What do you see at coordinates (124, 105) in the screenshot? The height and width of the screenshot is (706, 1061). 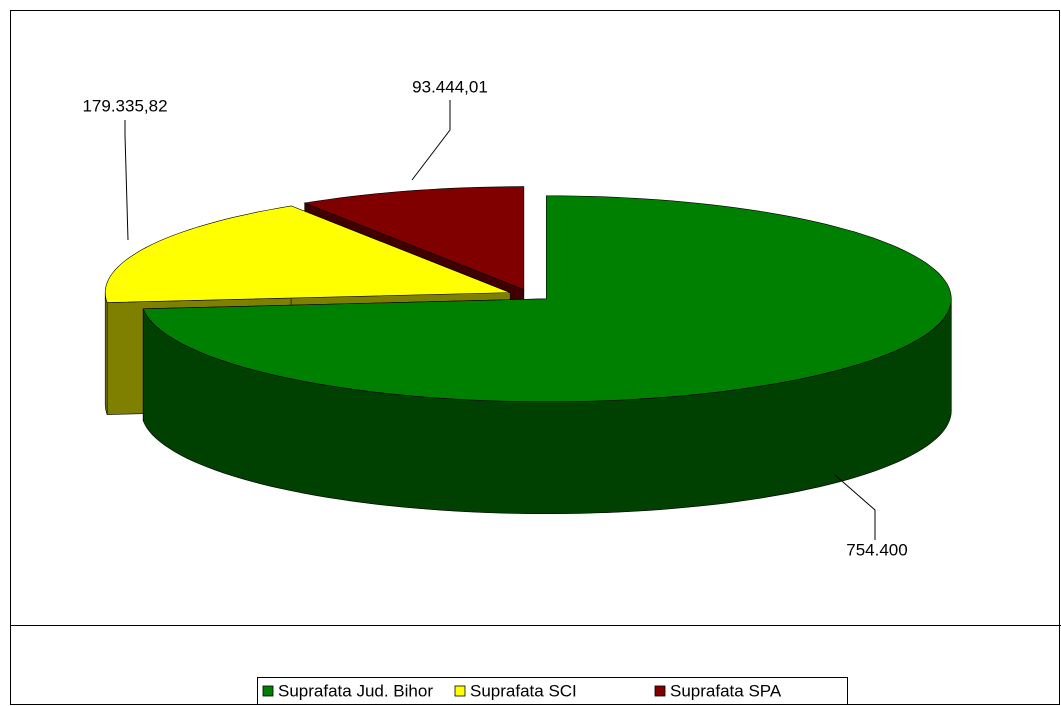 I see `data-label: 179.335,82` at bounding box center [124, 105].